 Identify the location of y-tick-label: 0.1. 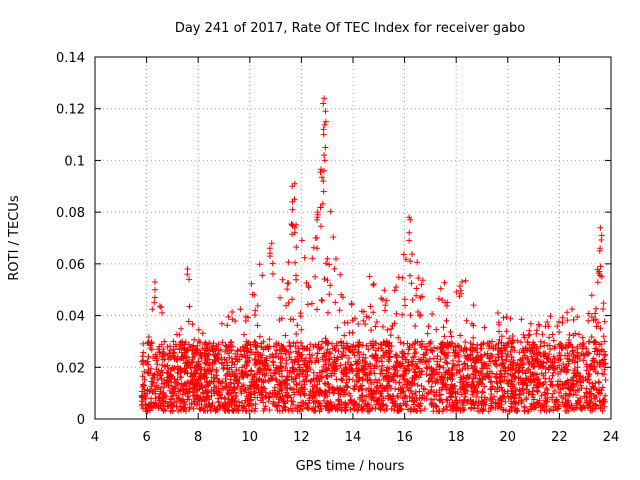
(74, 161).